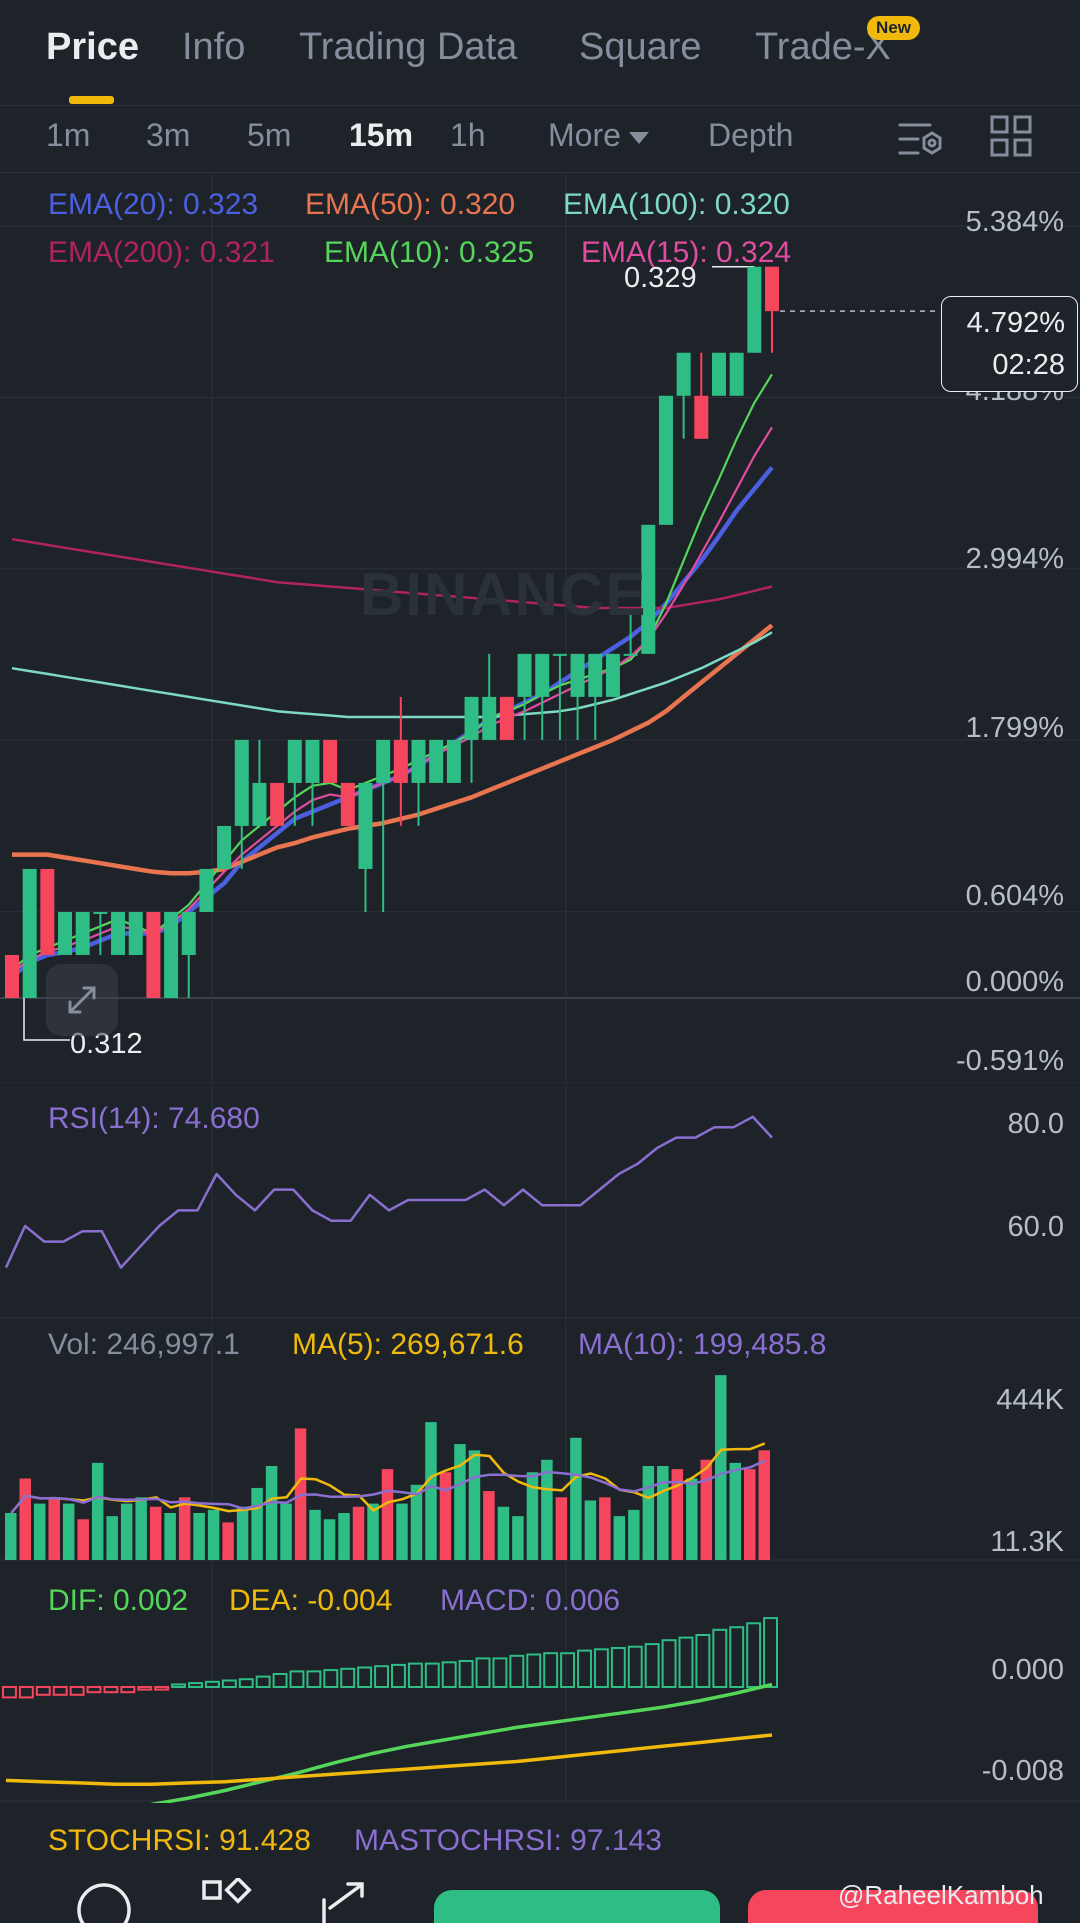 This screenshot has height=1923, width=1080. Describe the element at coordinates (540, 140) in the screenshot. I see `interval-bar: 1m 3m 5m 15m 1h More Depth` at that location.